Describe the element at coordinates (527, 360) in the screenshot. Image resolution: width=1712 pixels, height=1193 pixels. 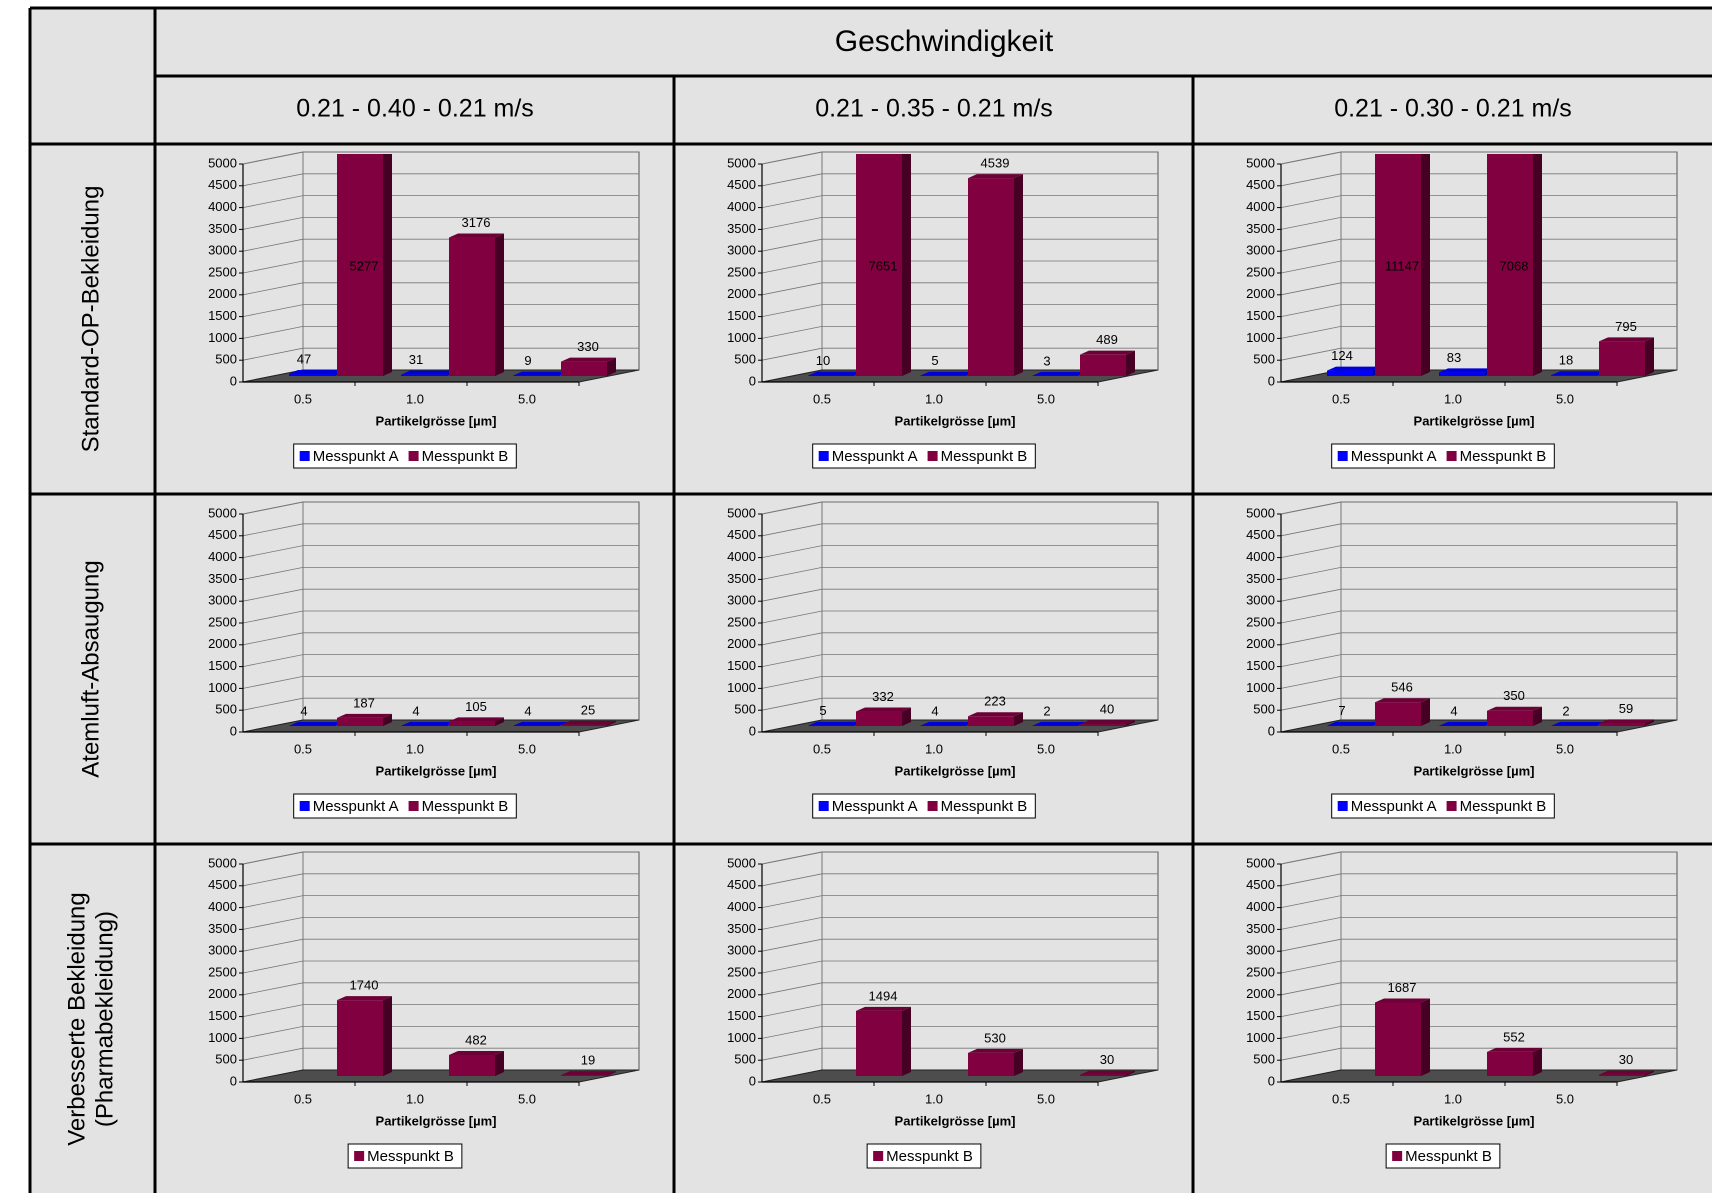
I see `data-label: 9` at that location.